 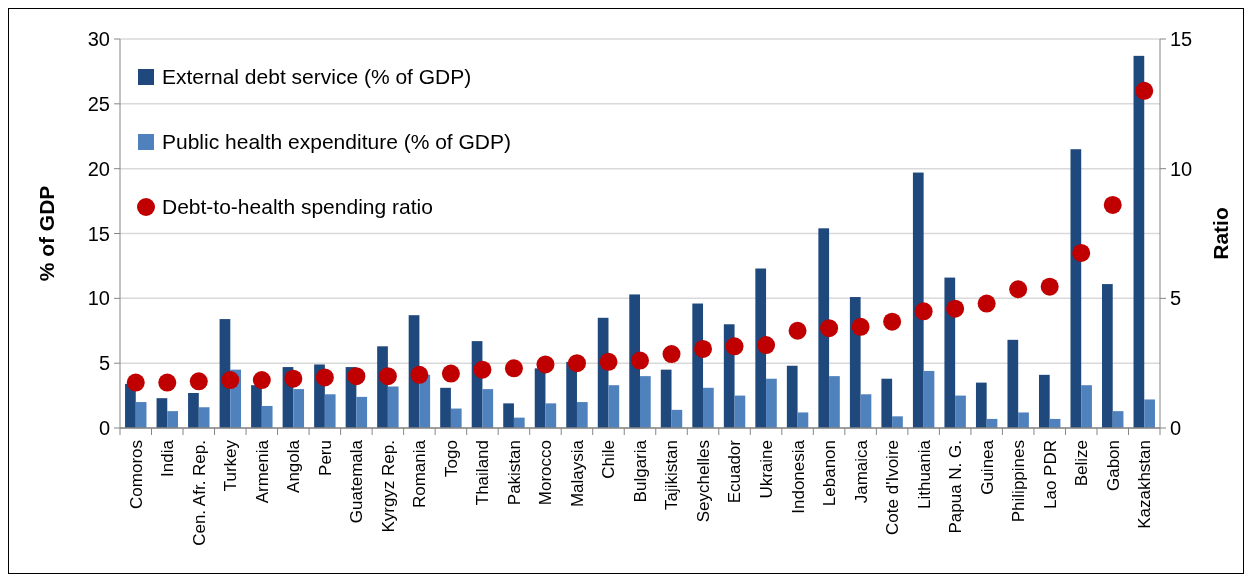 I want to click on y-tick-label: 10, so click(x=98, y=298).